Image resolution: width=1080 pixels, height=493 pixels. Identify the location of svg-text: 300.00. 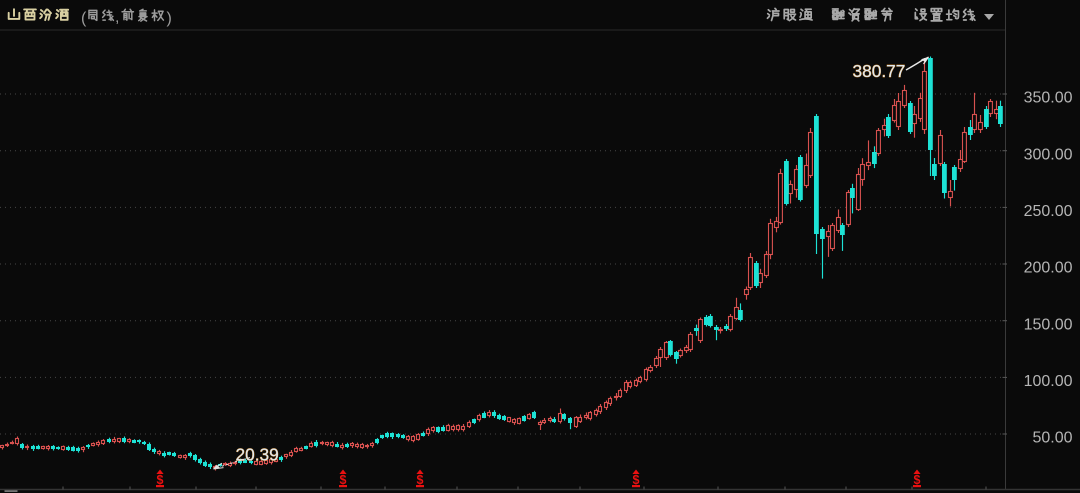
(1048, 154).